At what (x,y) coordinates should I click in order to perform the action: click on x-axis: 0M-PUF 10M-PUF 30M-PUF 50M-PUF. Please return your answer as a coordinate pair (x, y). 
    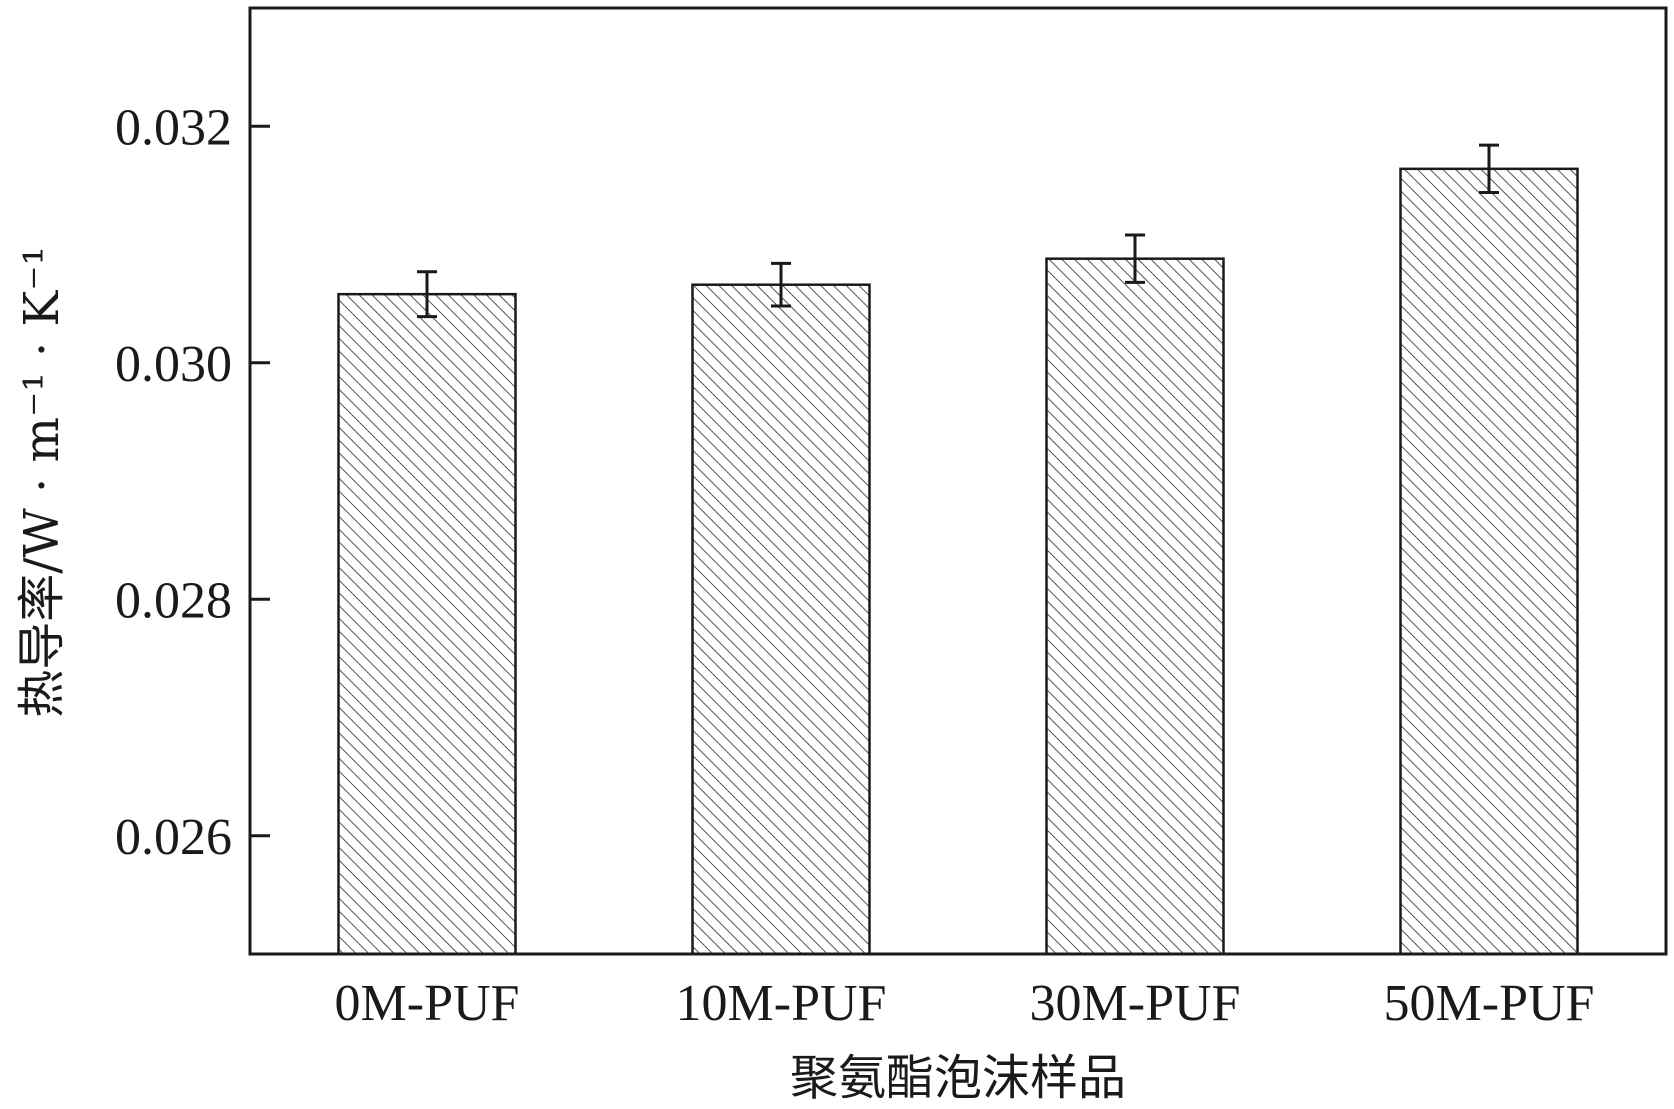
    Looking at the image, I should click on (965, 1003).